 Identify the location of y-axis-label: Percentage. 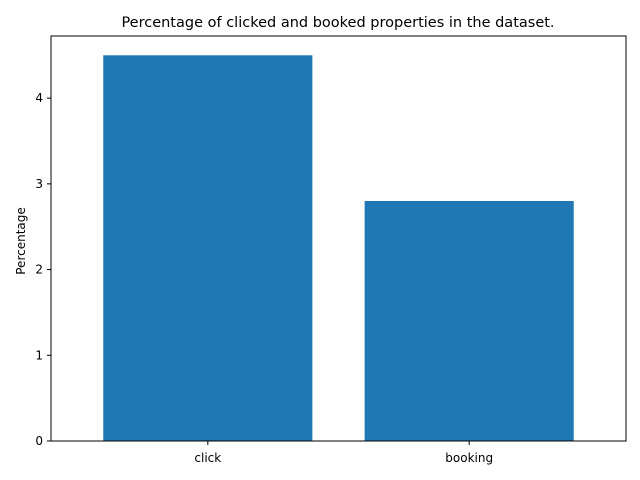
(21, 241).